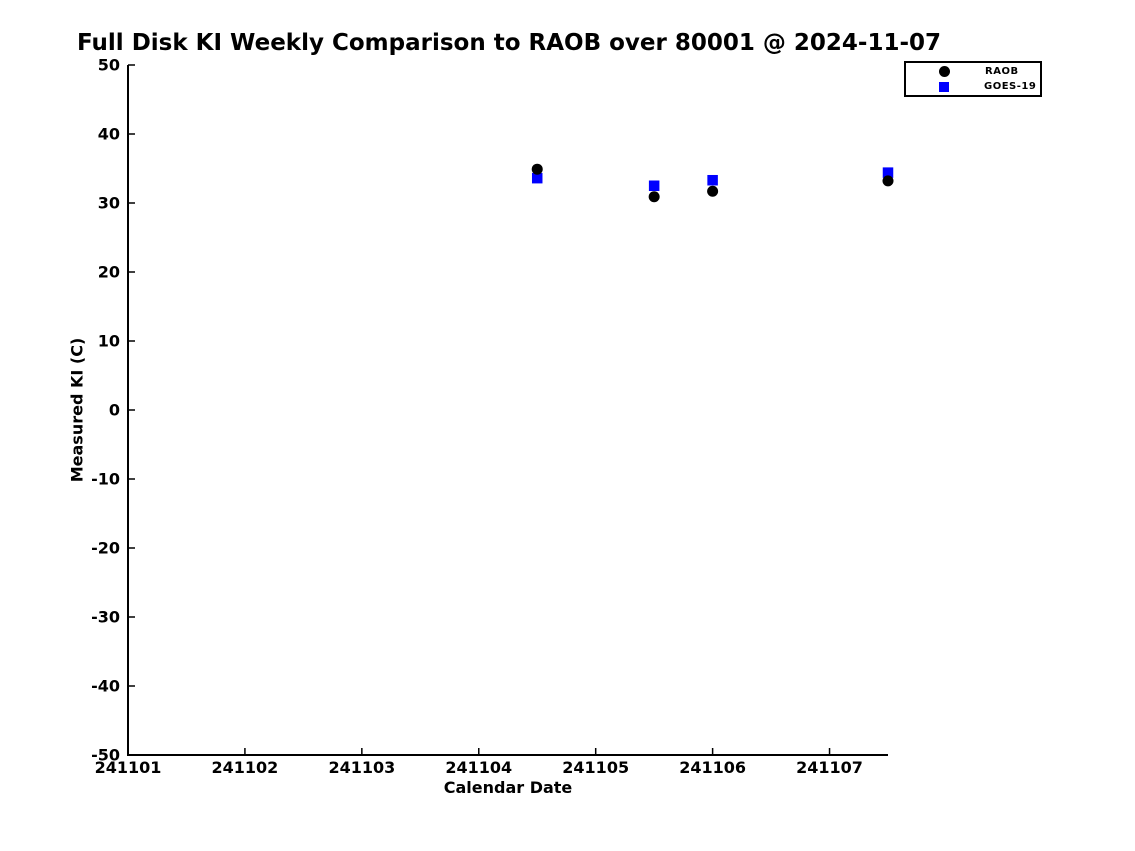  What do you see at coordinates (105, 548) in the screenshot?
I see `y-tick-label: -20` at bounding box center [105, 548].